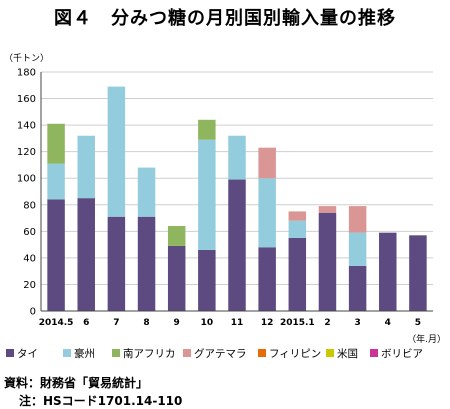  I want to click on x-tick-label: 5, so click(418, 323).